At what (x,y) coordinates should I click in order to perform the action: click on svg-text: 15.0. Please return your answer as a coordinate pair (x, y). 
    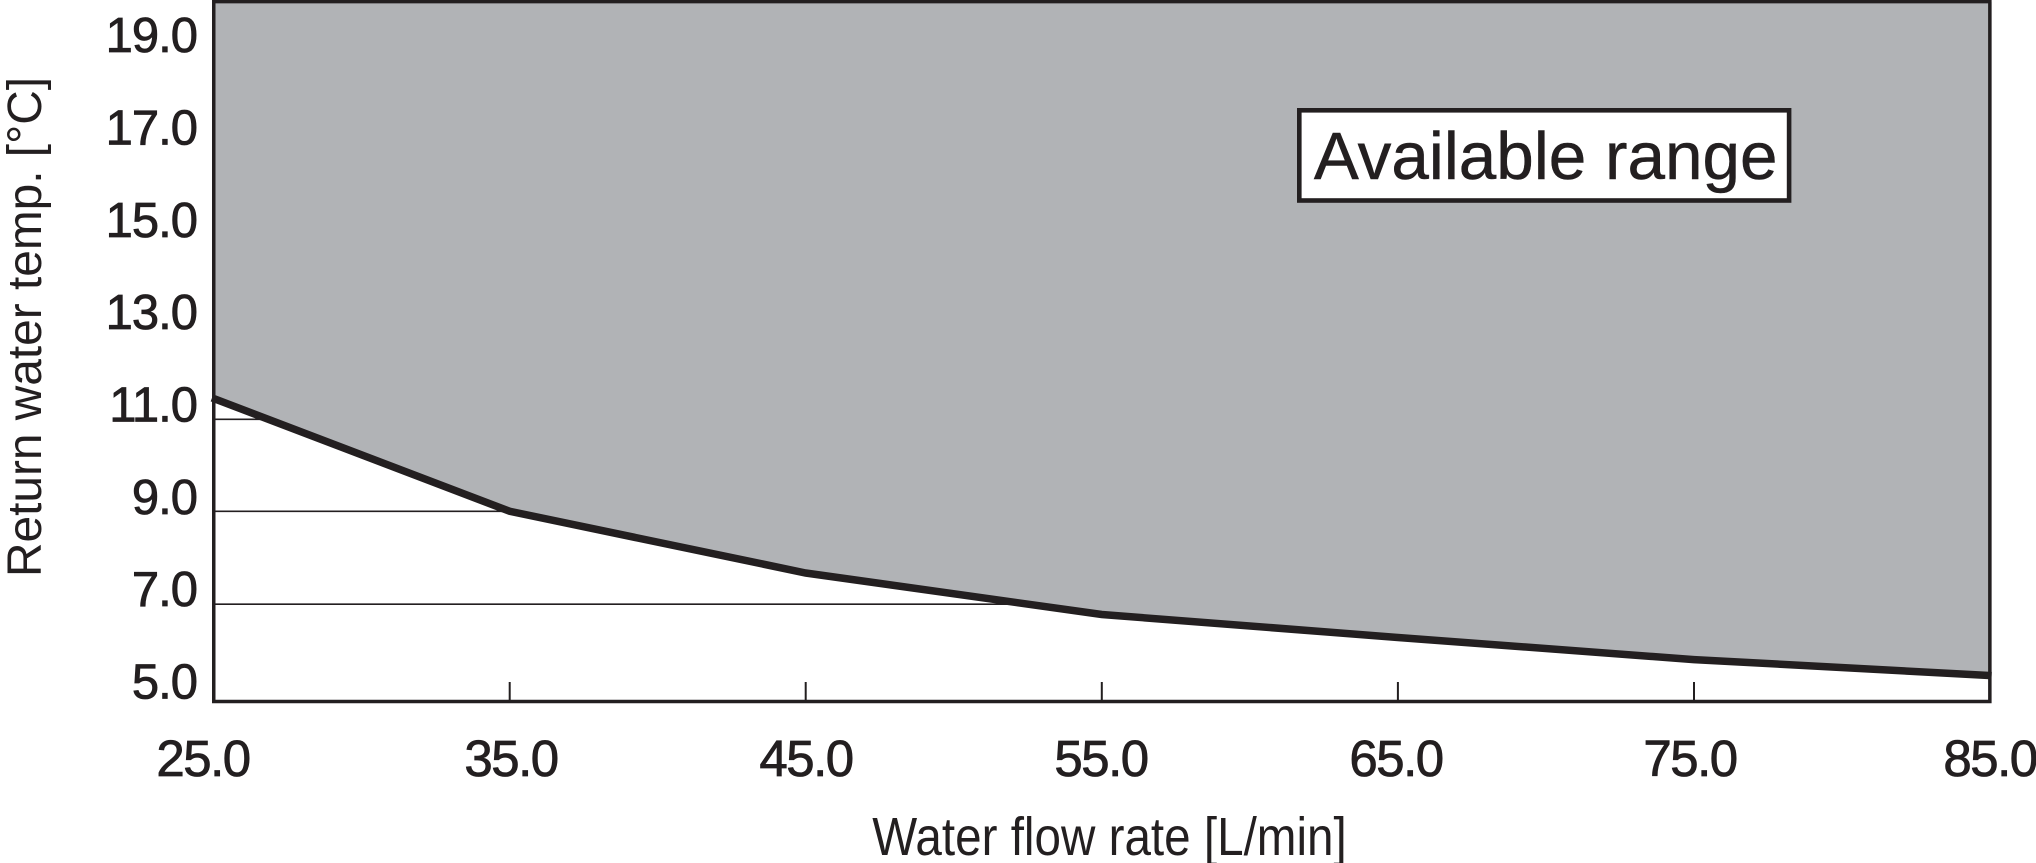
    Looking at the image, I should click on (151, 221).